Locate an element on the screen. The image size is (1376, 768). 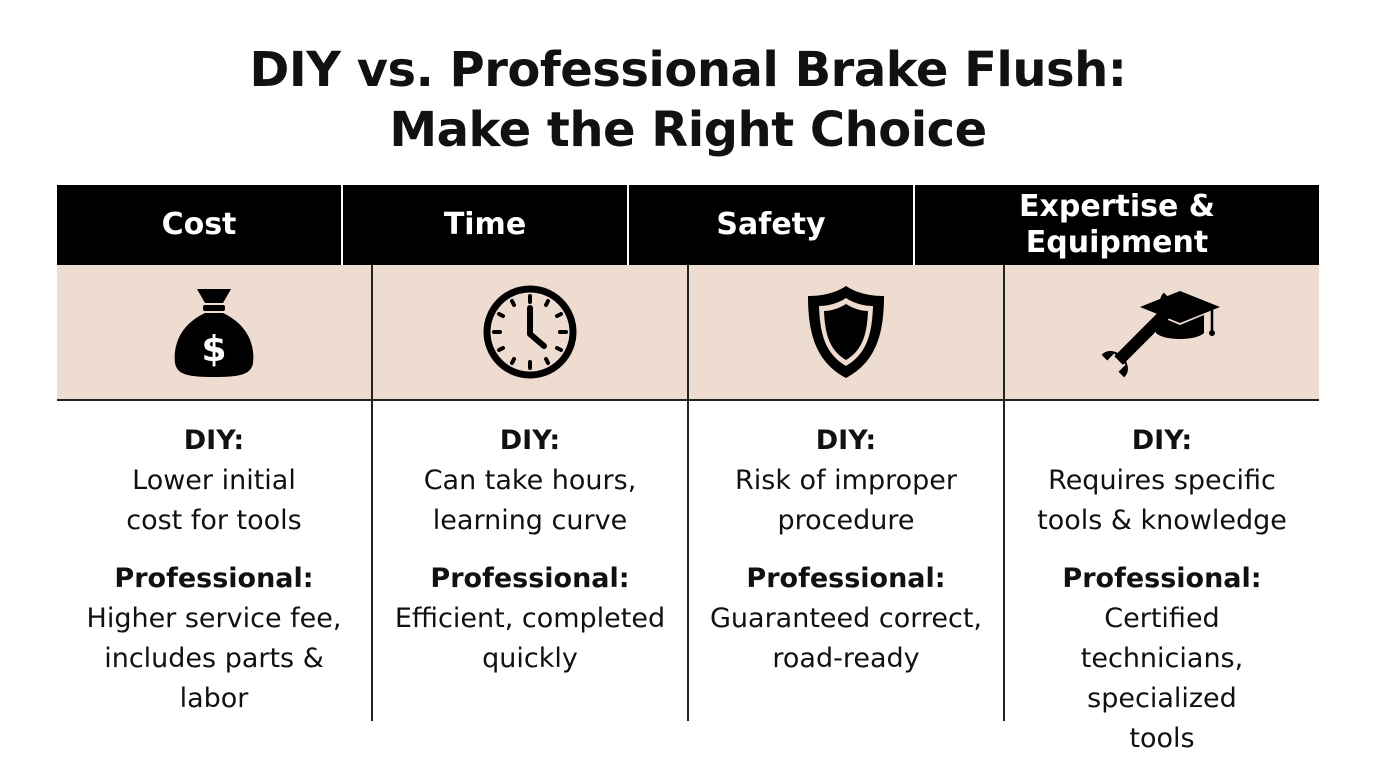
header-row: Cost Time Safety Expertise & Equipment is located at coordinates (688, 225).